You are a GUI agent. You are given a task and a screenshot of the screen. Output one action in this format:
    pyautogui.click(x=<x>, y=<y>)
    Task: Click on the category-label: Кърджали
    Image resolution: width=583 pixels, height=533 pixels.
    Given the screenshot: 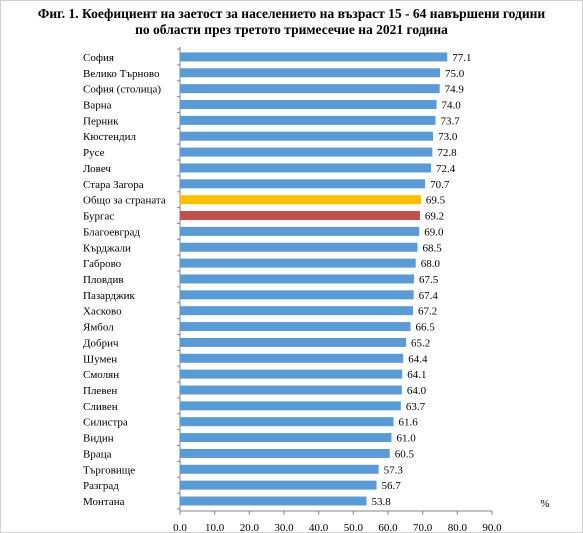 What is the action you would take?
    pyautogui.click(x=107, y=248)
    